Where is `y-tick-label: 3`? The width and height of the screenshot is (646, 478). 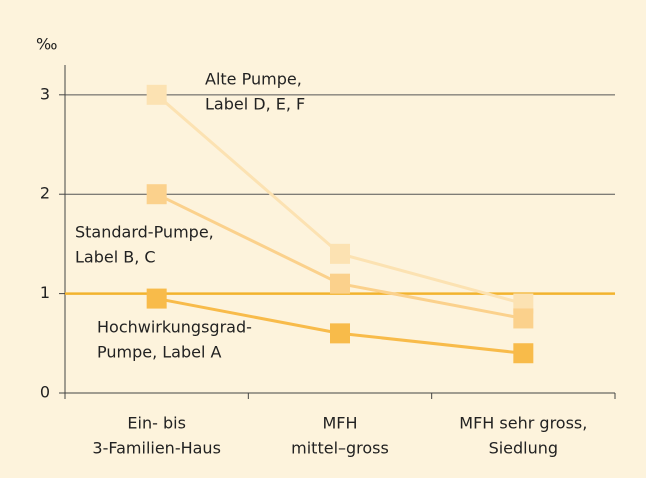 y-tick-label: 3 is located at coordinates (45, 93).